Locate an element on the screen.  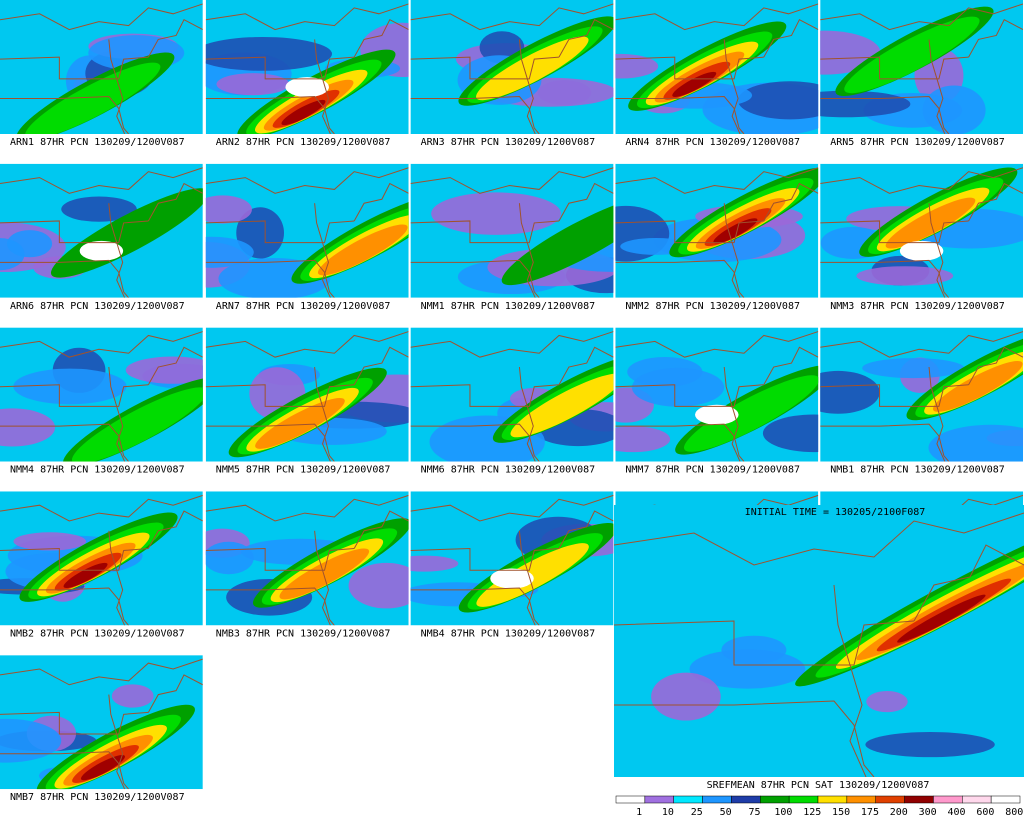
ensemble-panel: ARN5 87HR PCN 130209/1200V087 is located at coordinates (922, 81).